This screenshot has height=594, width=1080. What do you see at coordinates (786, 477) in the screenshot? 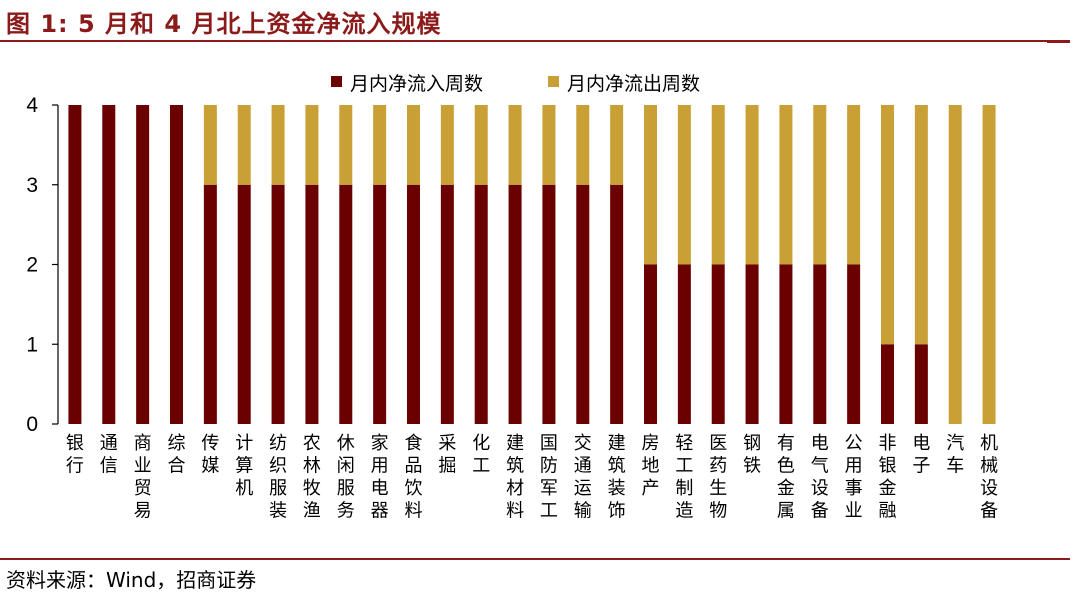
I see `x-tick-label: 有色金属` at bounding box center [786, 477].